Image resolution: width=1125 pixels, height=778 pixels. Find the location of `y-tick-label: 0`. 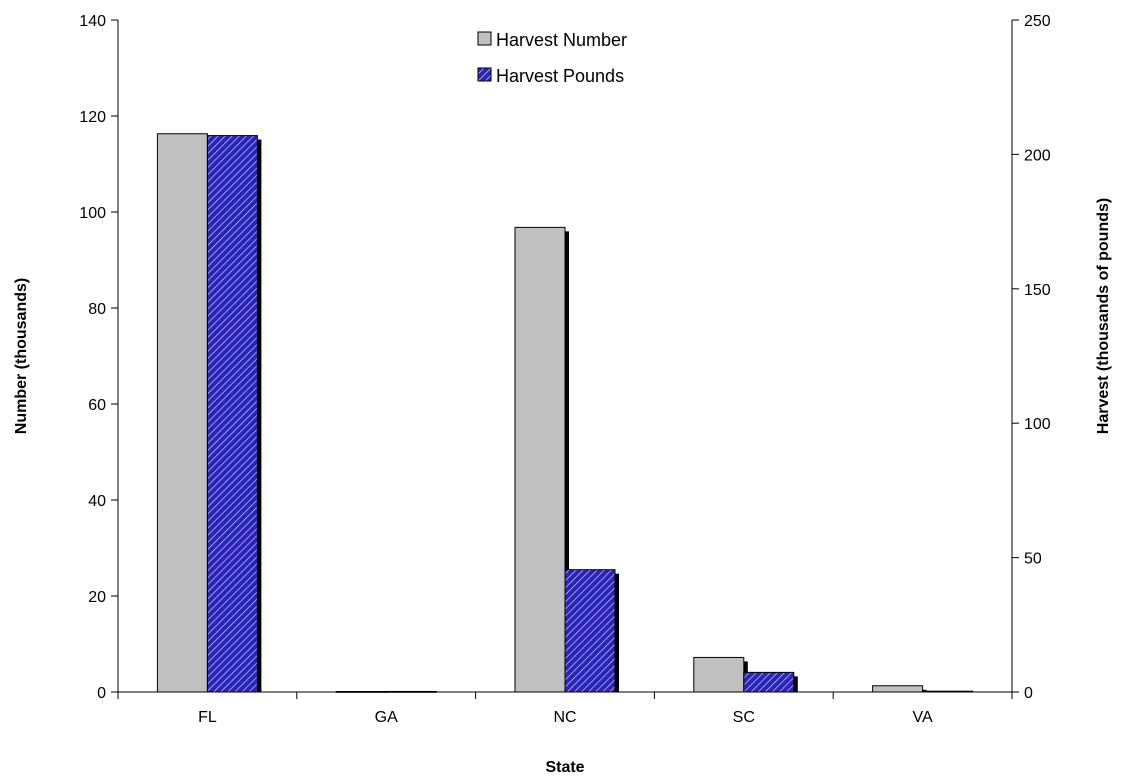

y-tick-label: 0 is located at coordinates (101, 693).